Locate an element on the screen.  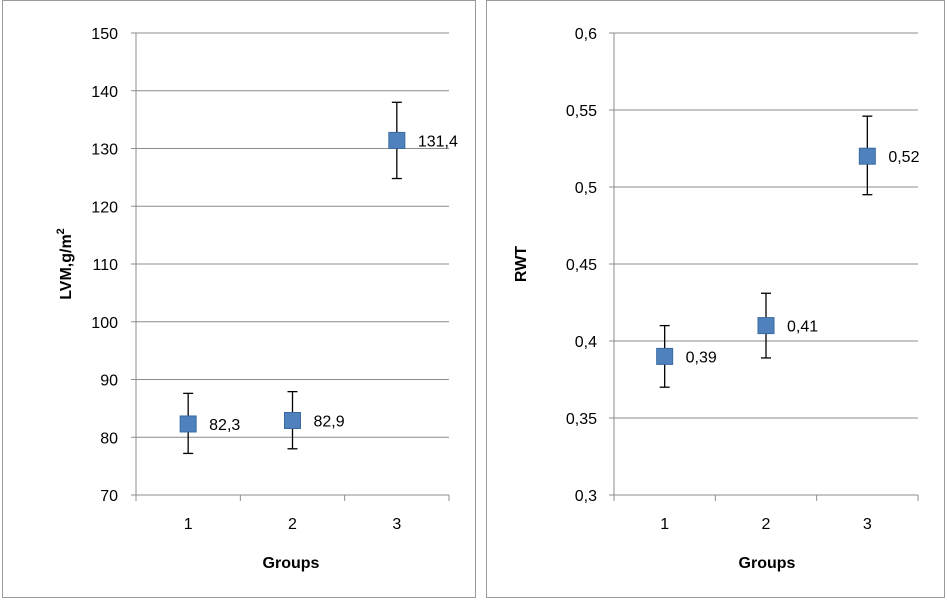
y-tick-label: 120 is located at coordinates (104, 207).